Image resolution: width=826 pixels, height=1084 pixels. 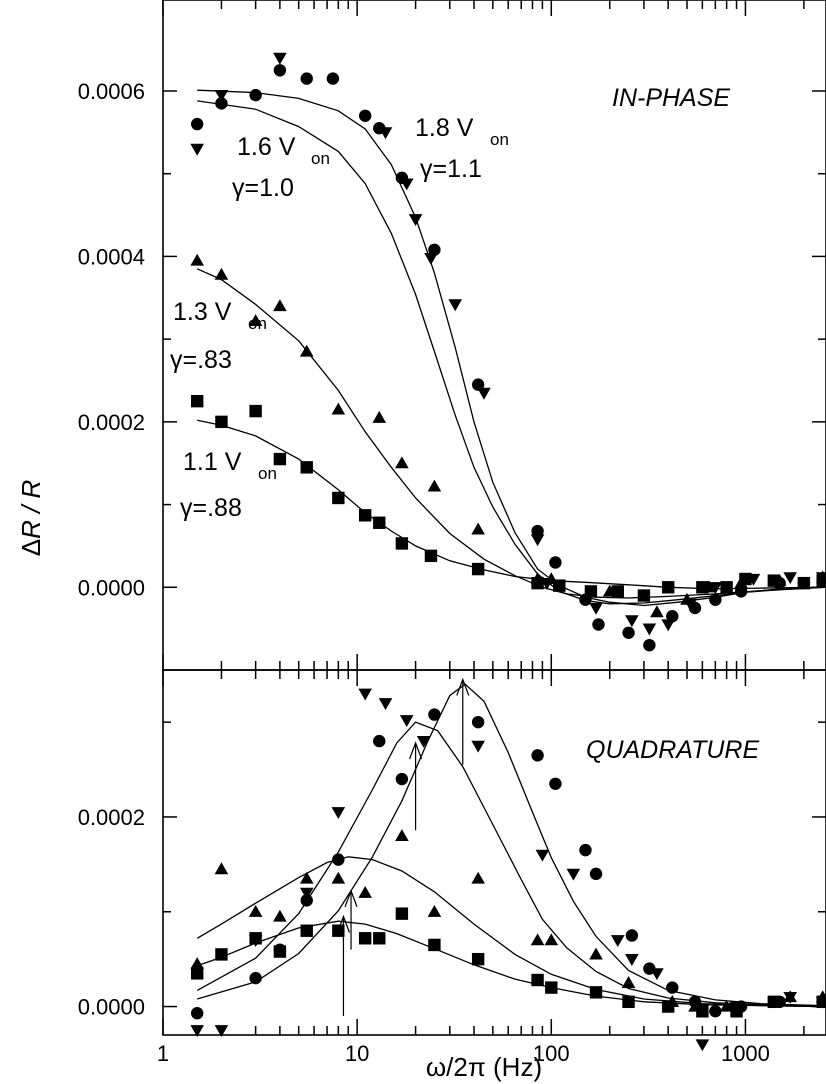 I want to click on x-tick-label: 1000, so click(x=745, y=1053).